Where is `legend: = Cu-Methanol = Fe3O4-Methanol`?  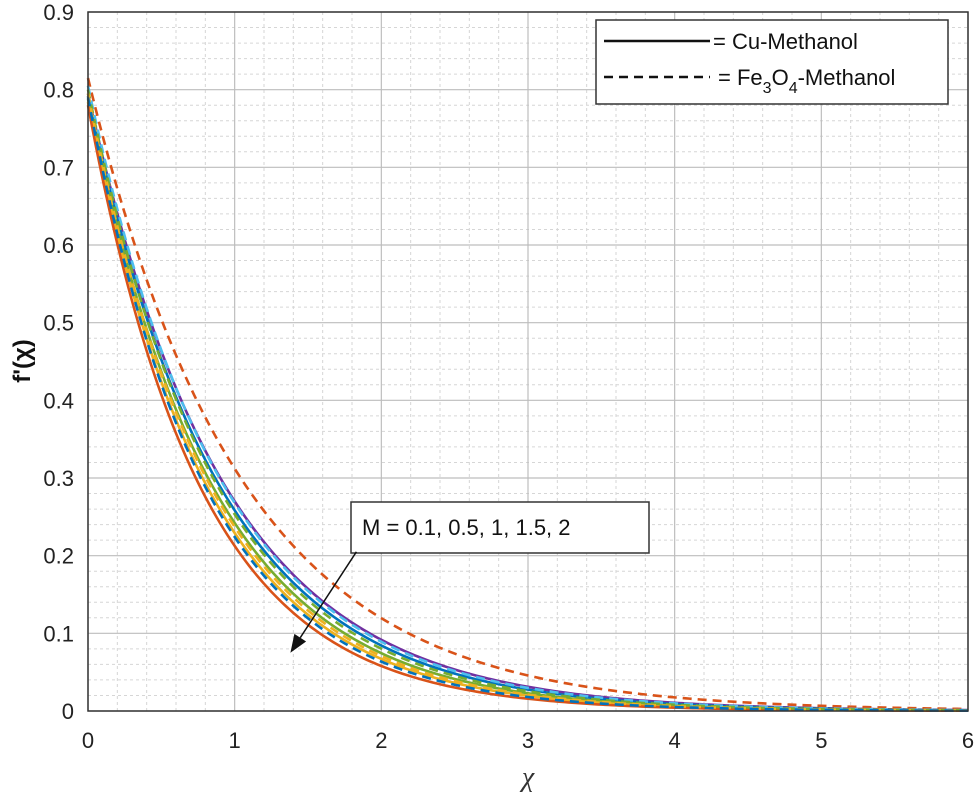 legend: = Cu-Methanol = Fe3O4-Methanol is located at coordinates (772, 62).